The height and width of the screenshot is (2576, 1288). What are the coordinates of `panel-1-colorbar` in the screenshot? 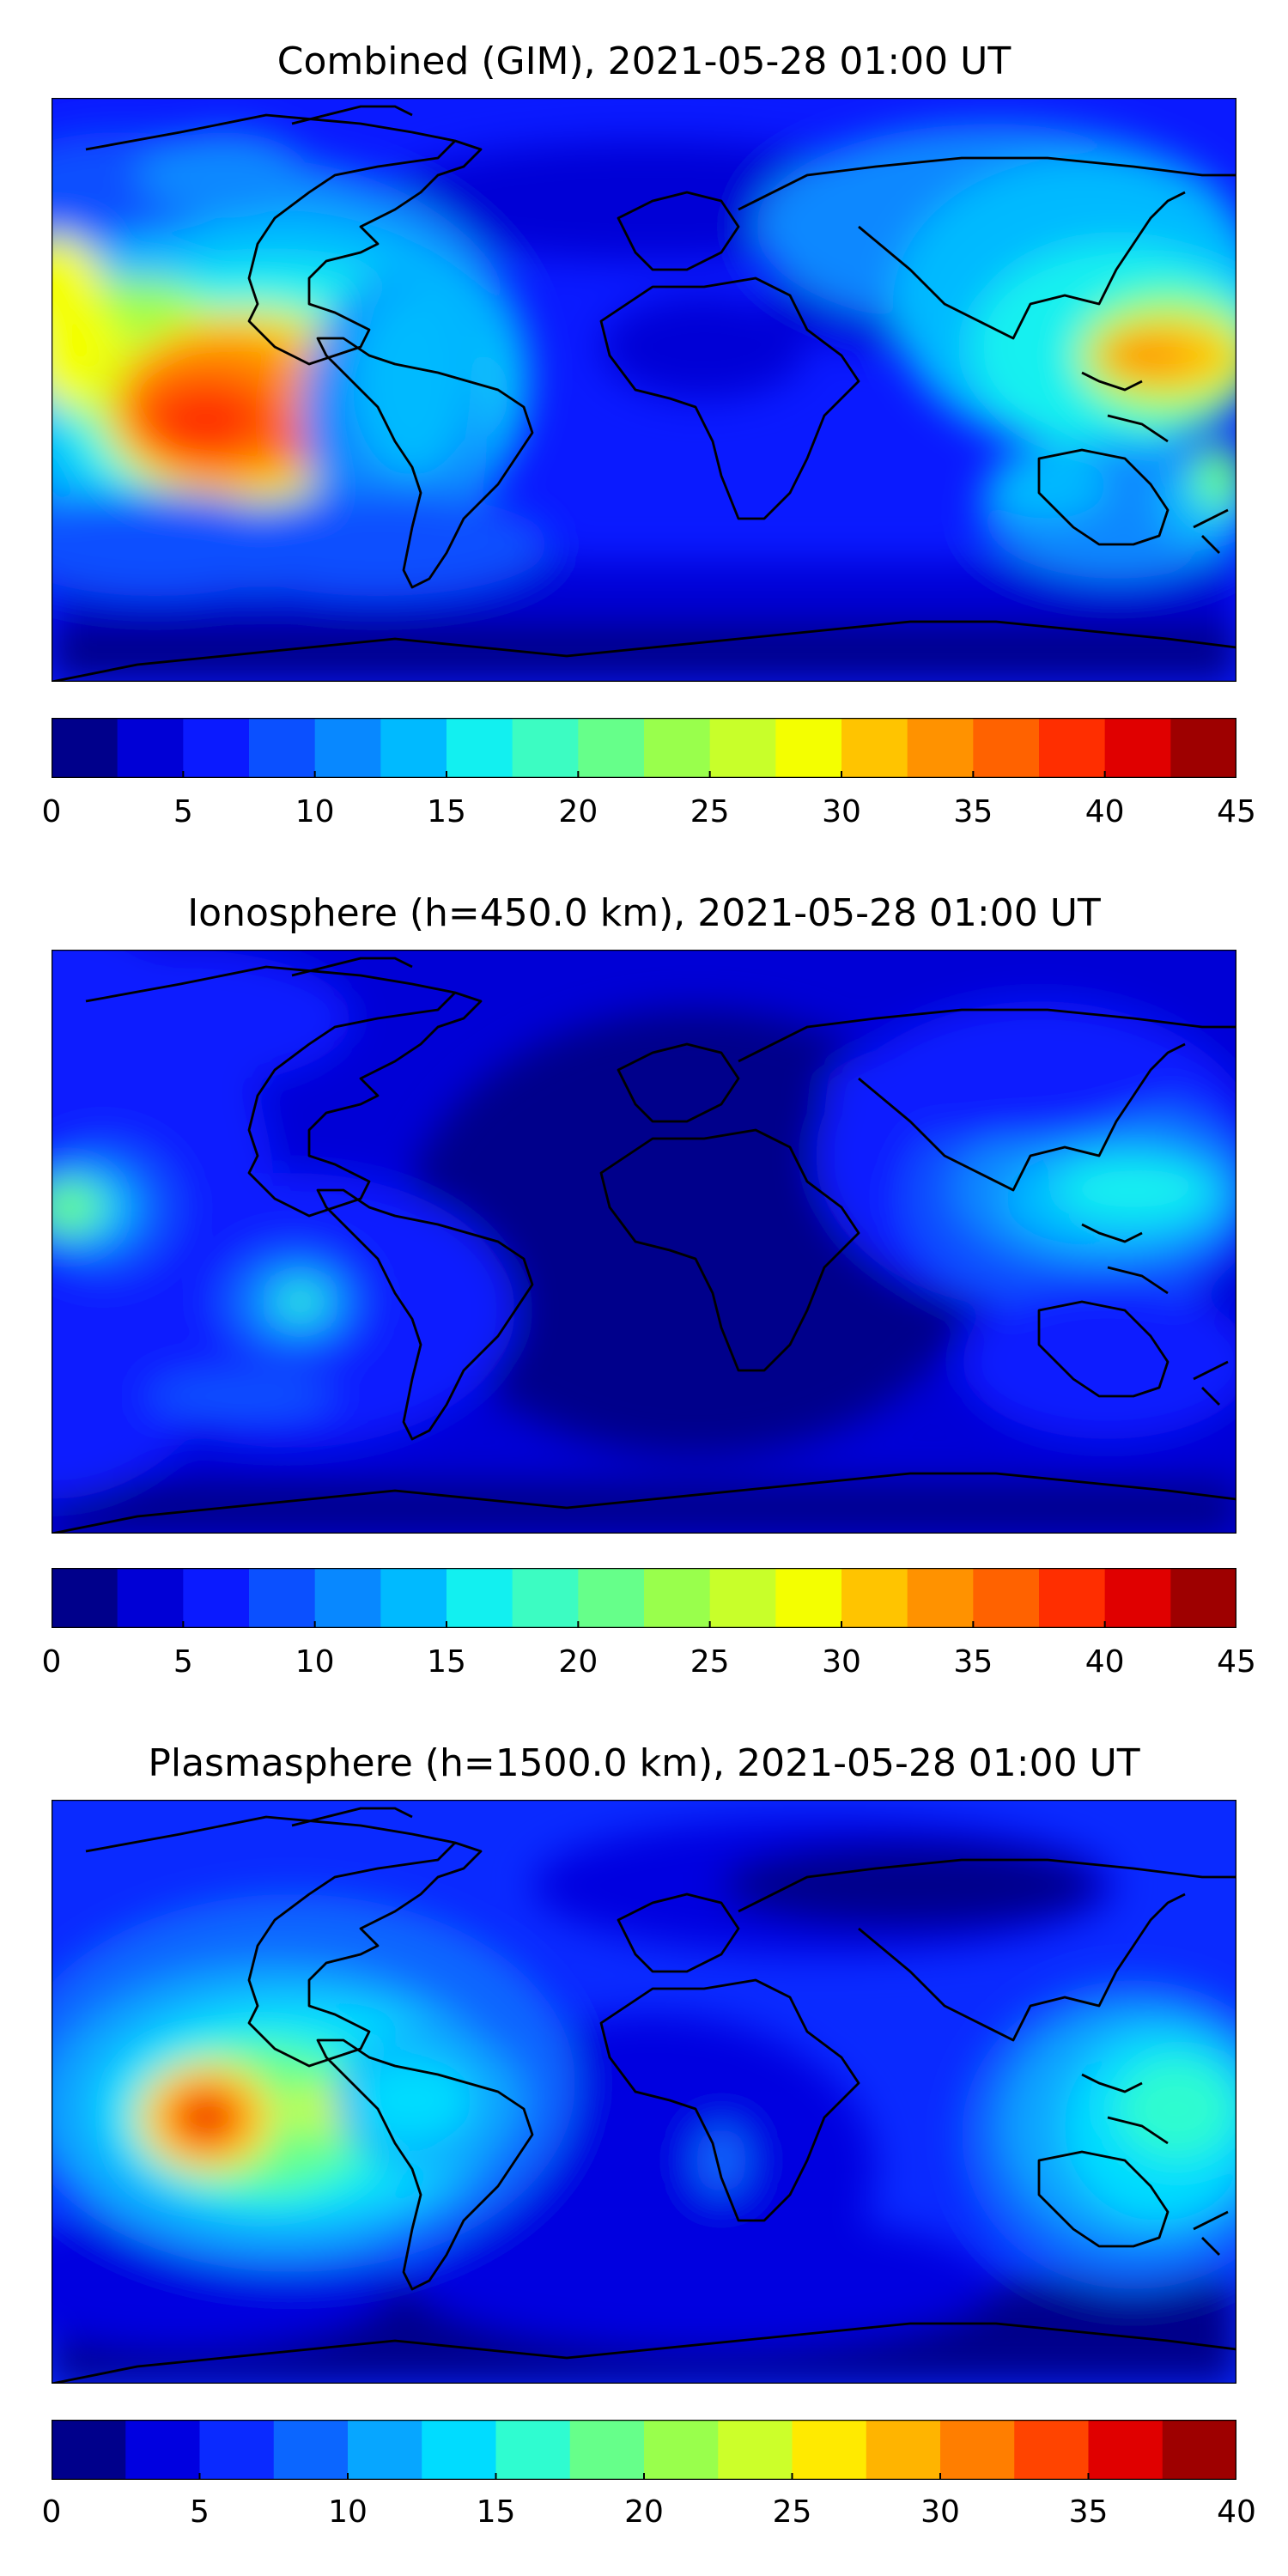 It's located at (644, 748).